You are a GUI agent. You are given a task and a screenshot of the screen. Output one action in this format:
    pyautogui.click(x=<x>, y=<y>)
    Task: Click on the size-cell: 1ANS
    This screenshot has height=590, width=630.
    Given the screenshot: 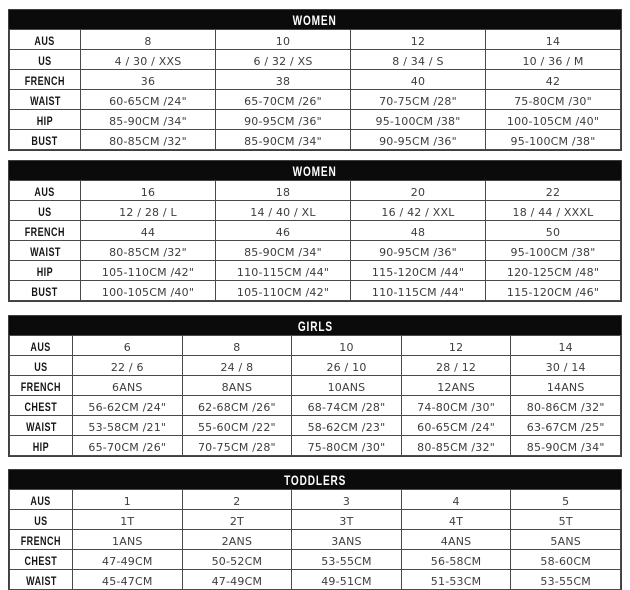 What is the action you would take?
    pyautogui.click(x=127, y=539)
    